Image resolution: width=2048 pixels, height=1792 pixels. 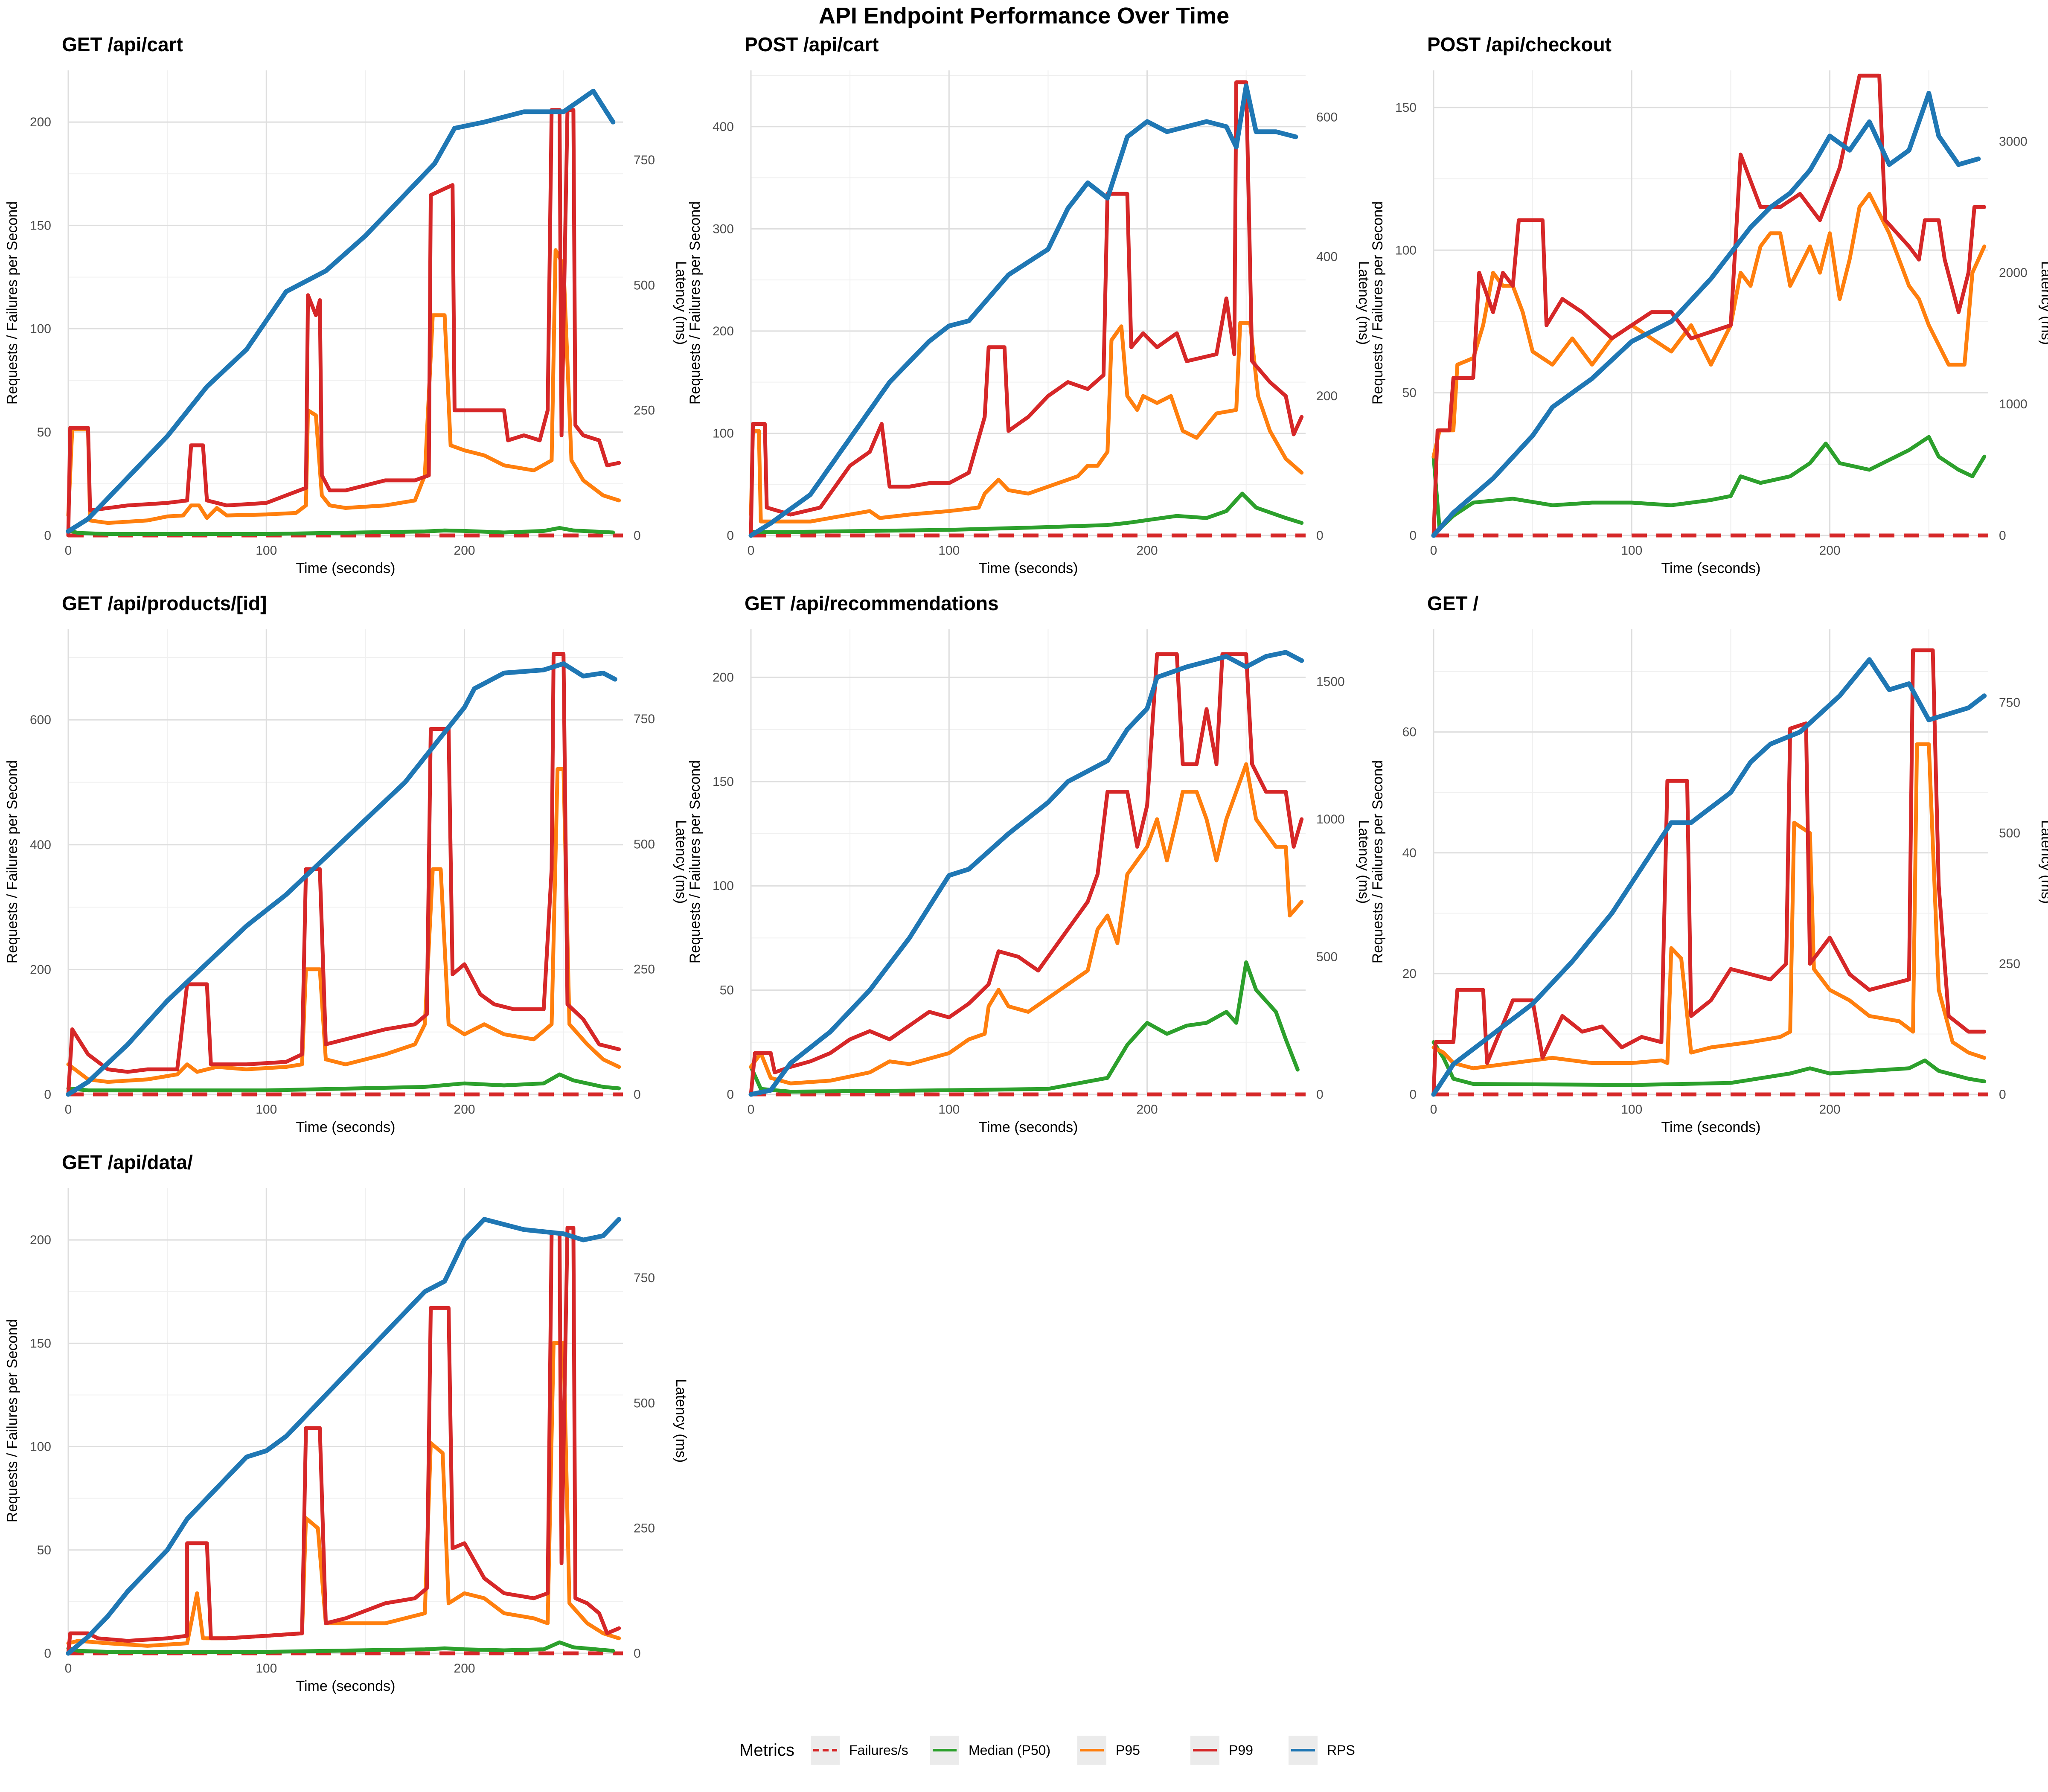 I want to click on legend-title: Metrics, so click(x=766, y=1750).